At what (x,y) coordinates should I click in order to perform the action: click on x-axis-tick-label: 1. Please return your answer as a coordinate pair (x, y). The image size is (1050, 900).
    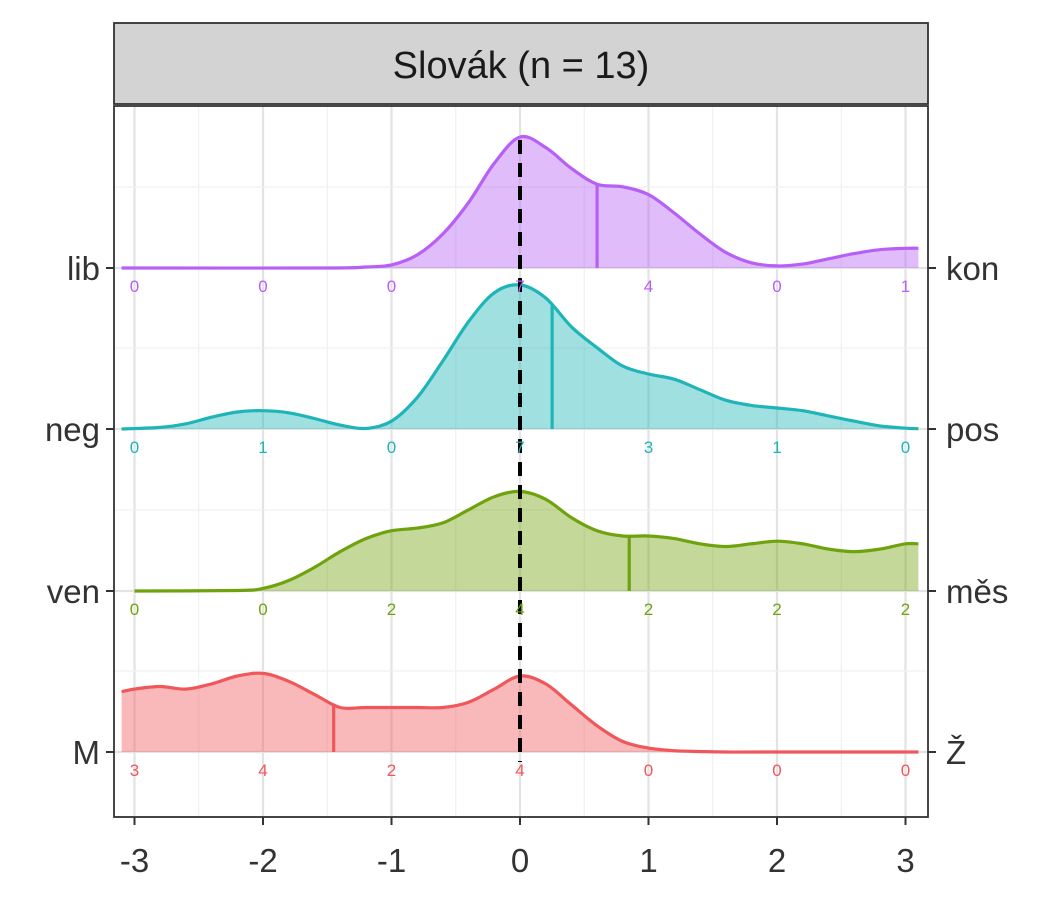
    Looking at the image, I should click on (648, 860).